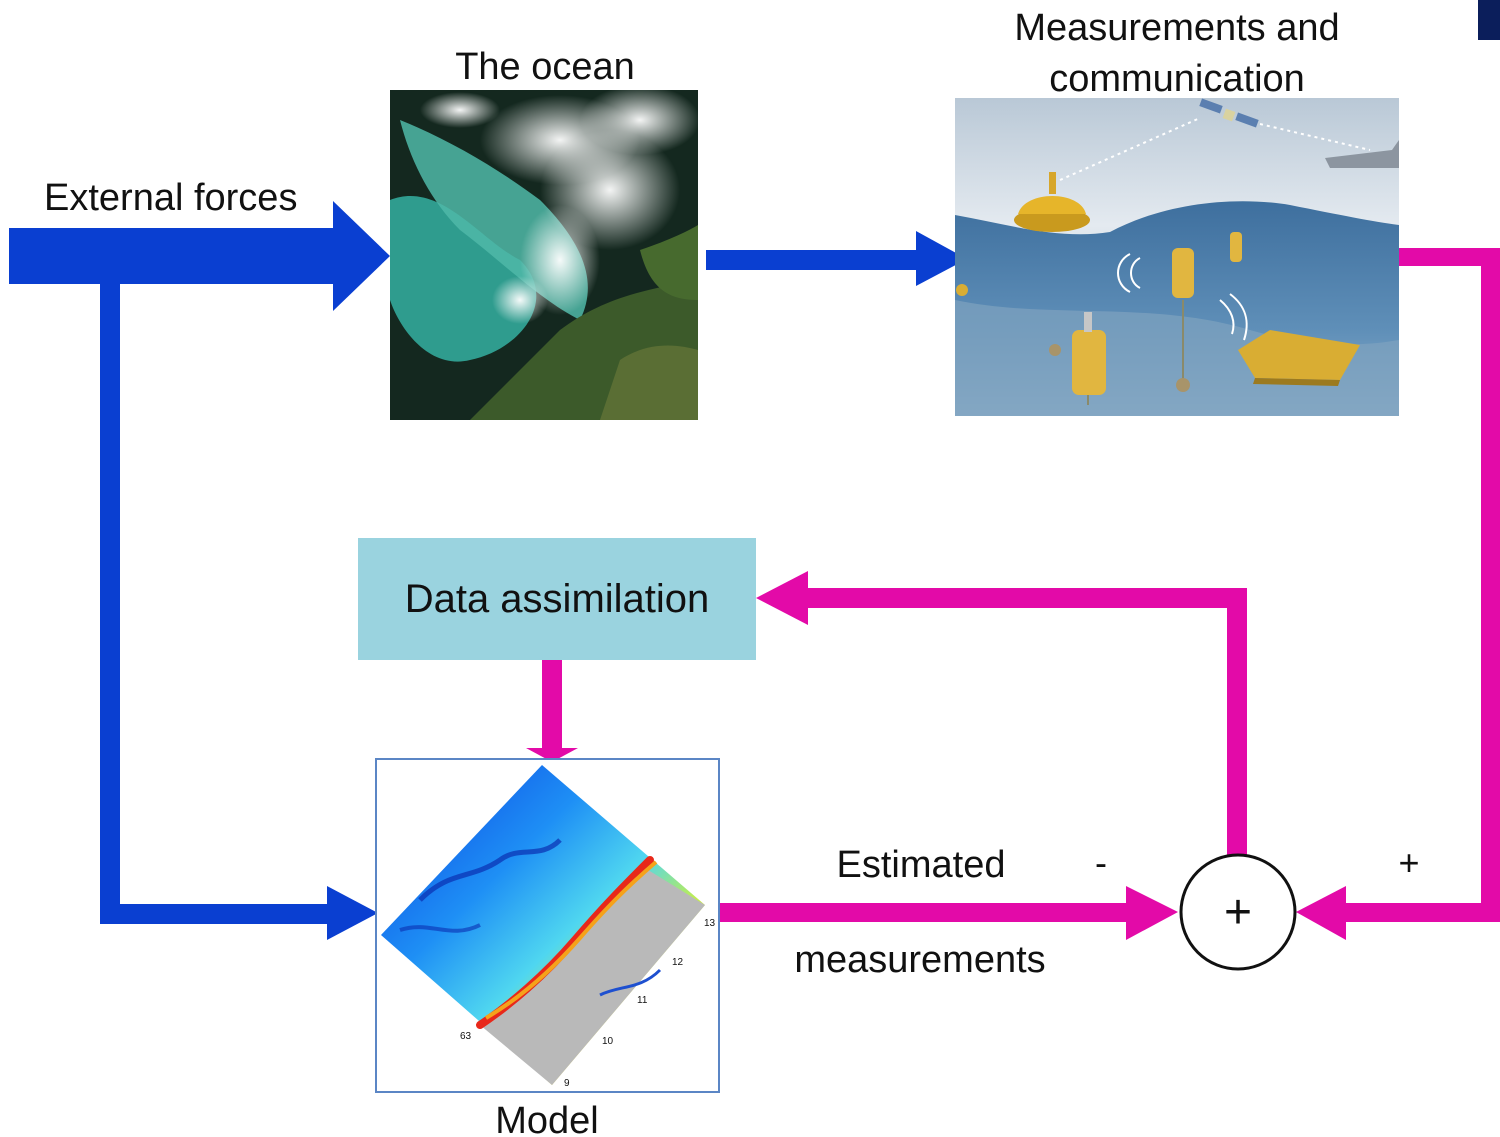 The image size is (1500, 1137). I want to click on model-label: Model, so click(547, 1118).